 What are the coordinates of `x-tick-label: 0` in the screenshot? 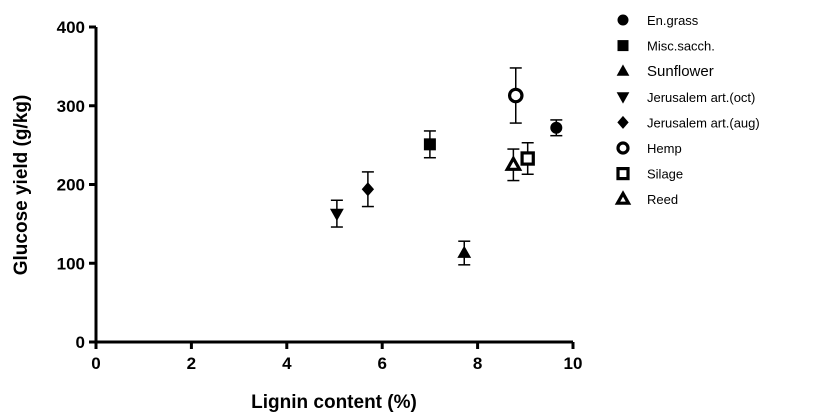 It's located at (95, 363).